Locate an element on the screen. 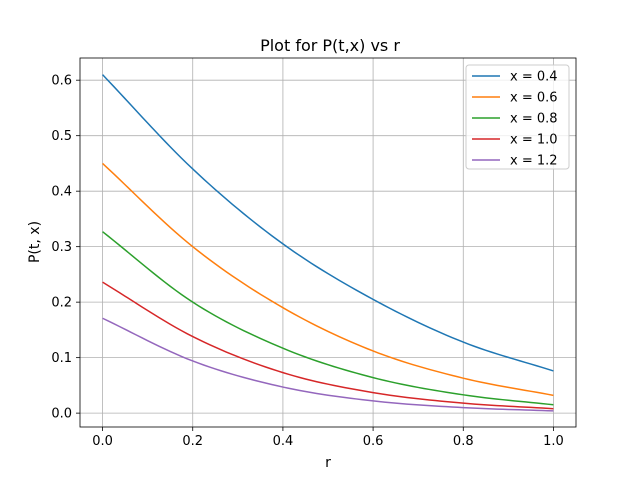  x-tick-label: 0.6 is located at coordinates (373, 441).